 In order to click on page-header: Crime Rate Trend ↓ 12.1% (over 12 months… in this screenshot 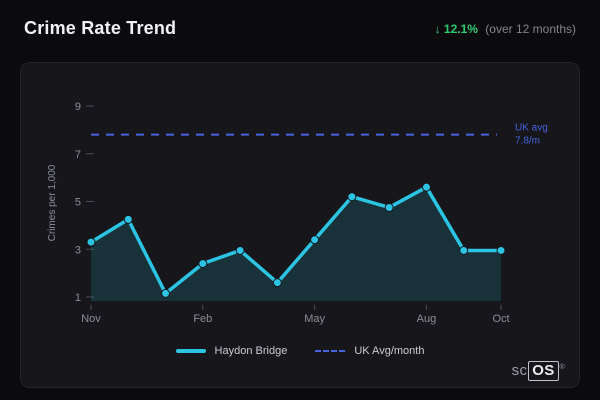, I will do `click(300, 19)`.